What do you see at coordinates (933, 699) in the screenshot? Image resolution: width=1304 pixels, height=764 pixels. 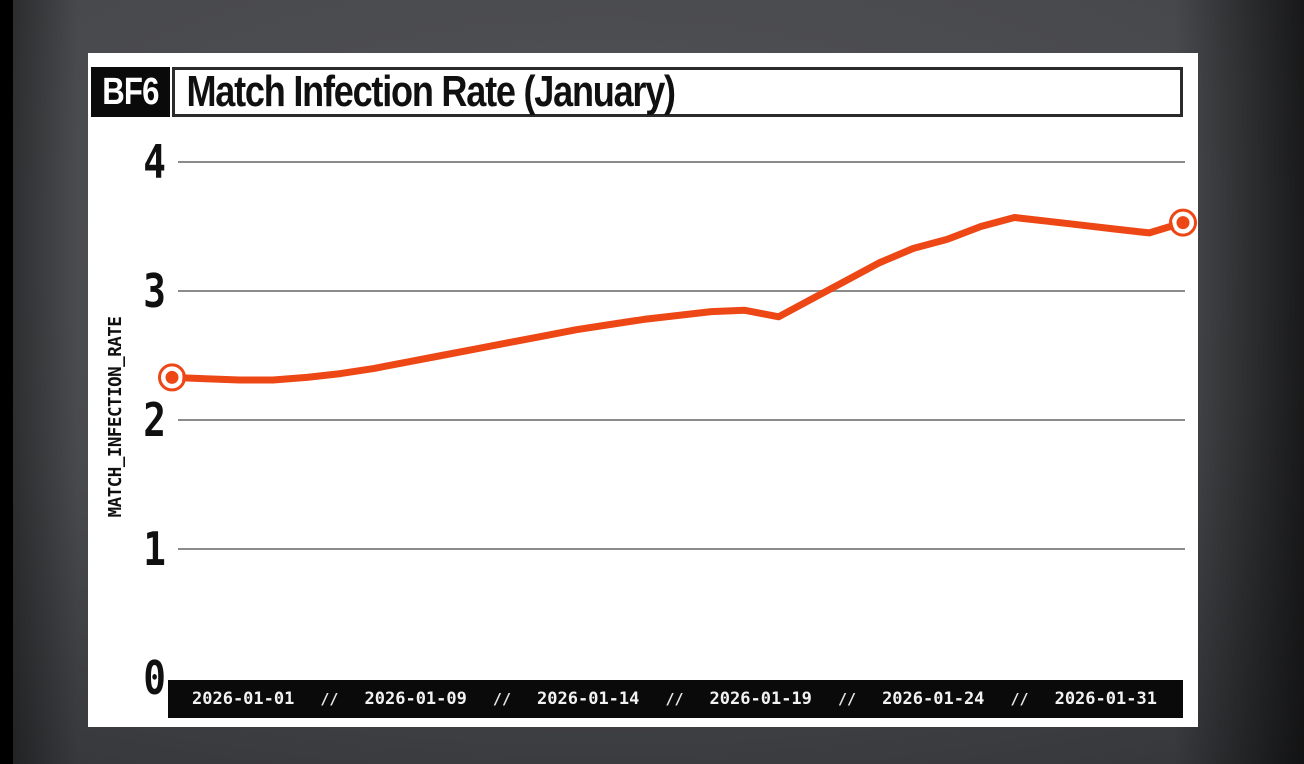 I see `x-tick-label: 2026-01-24` at bounding box center [933, 699].